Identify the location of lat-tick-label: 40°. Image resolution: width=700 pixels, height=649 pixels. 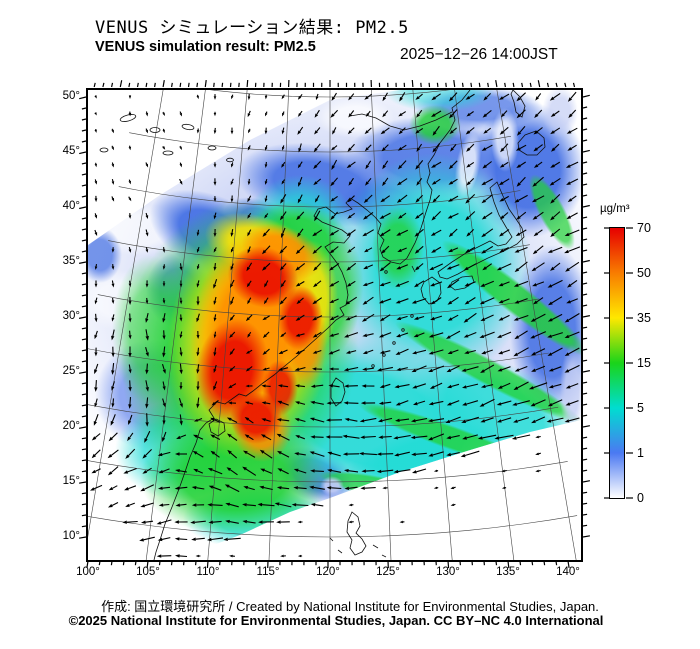
(71, 206).